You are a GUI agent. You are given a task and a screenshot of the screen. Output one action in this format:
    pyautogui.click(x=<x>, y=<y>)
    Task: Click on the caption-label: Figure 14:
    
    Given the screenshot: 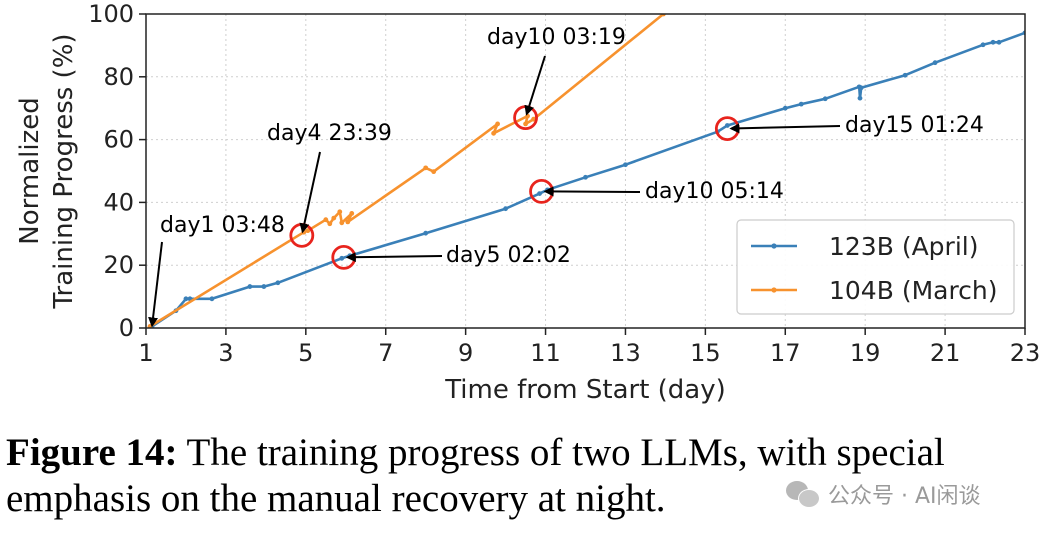 What is the action you would take?
    pyautogui.click(x=92, y=452)
    